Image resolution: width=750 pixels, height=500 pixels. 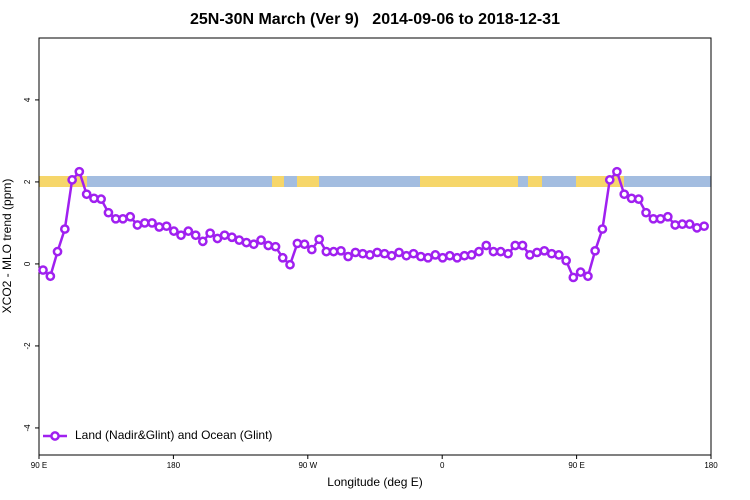 I want to click on land-ocean-strip, so click(x=375, y=181).